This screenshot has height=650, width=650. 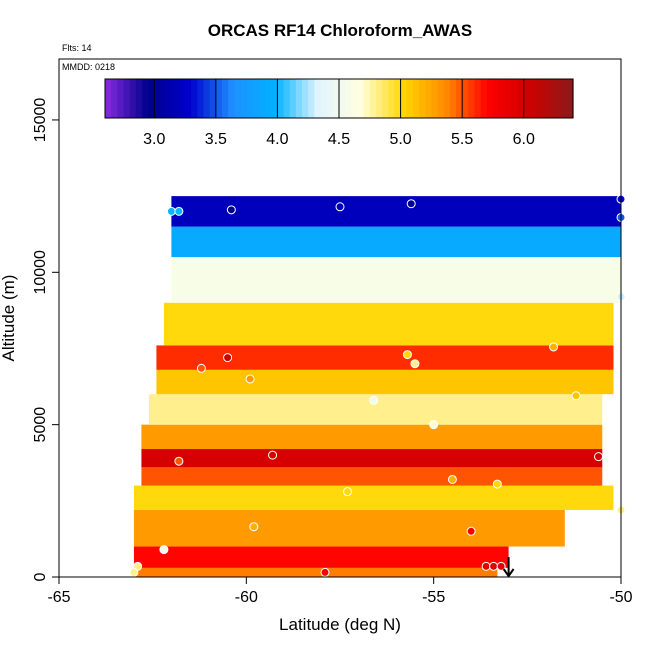 What do you see at coordinates (77, 48) in the screenshot?
I see `flights-label: Flts: 14` at bounding box center [77, 48].